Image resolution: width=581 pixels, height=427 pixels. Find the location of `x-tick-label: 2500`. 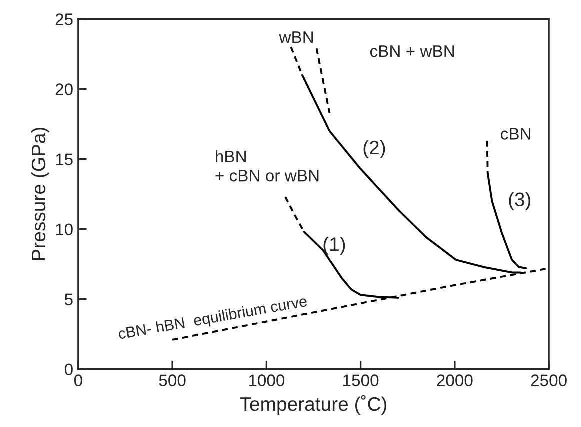

x-tick-label: 2500 is located at coordinates (549, 380).